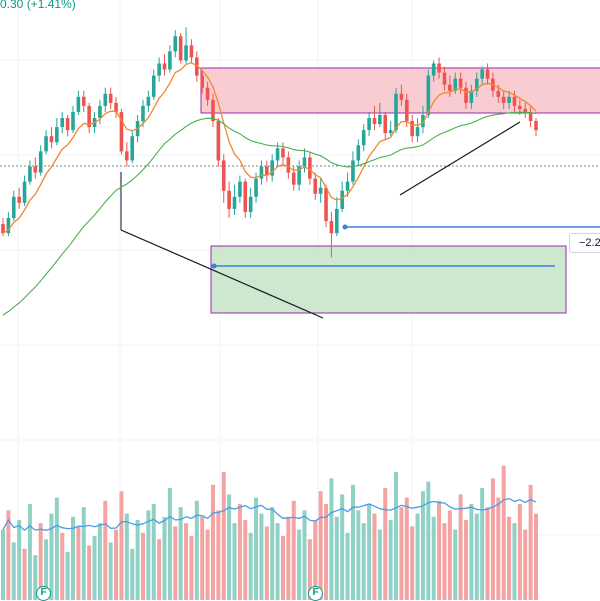 The width and height of the screenshot is (600, 601). I want to click on resistance-zone, so click(400, 90).